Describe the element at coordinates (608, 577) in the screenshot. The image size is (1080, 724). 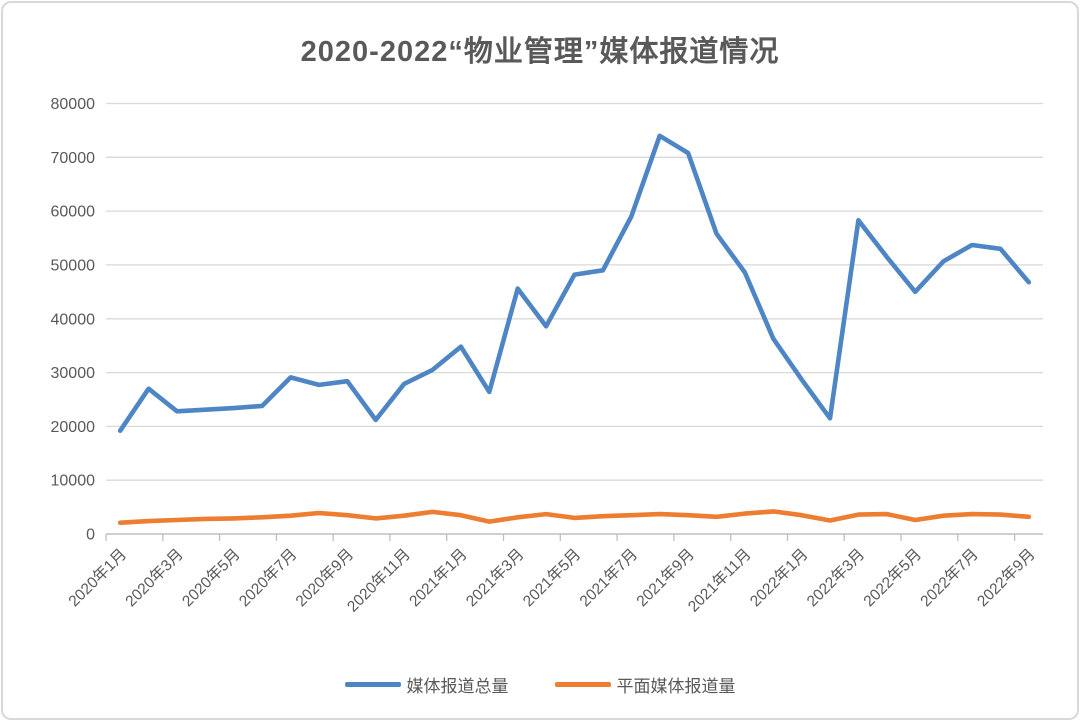
I see `x-axis-label: 2021年7月` at that location.